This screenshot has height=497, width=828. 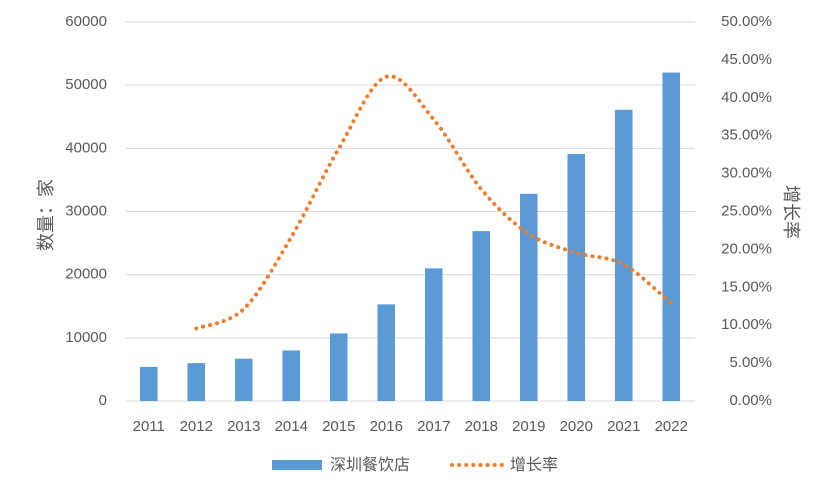 I want to click on bar-2020, so click(x=576, y=277).